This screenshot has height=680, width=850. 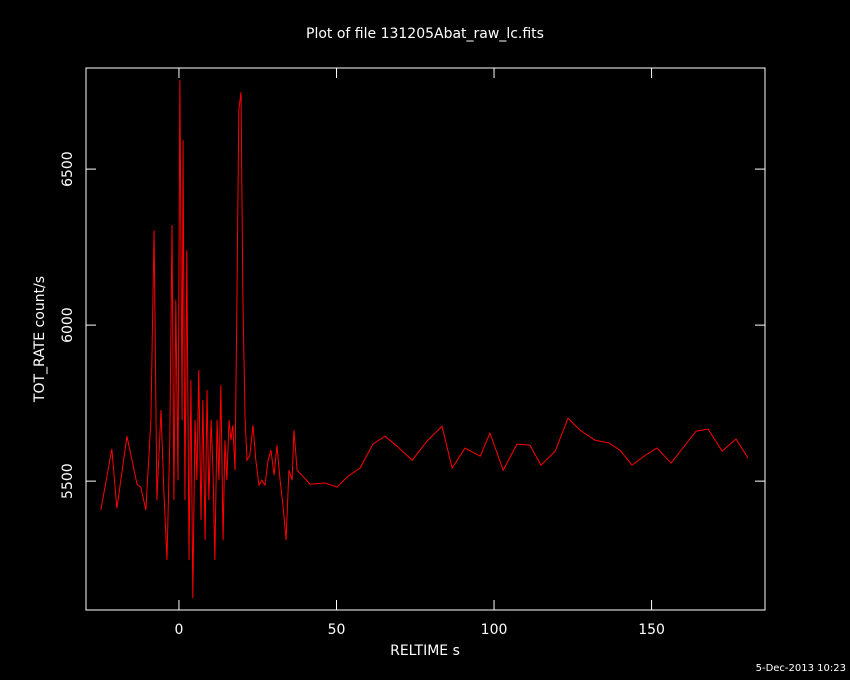 What do you see at coordinates (337, 630) in the screenshot?
I see `x-tick-label: 50` at bounding box center [337, 630].